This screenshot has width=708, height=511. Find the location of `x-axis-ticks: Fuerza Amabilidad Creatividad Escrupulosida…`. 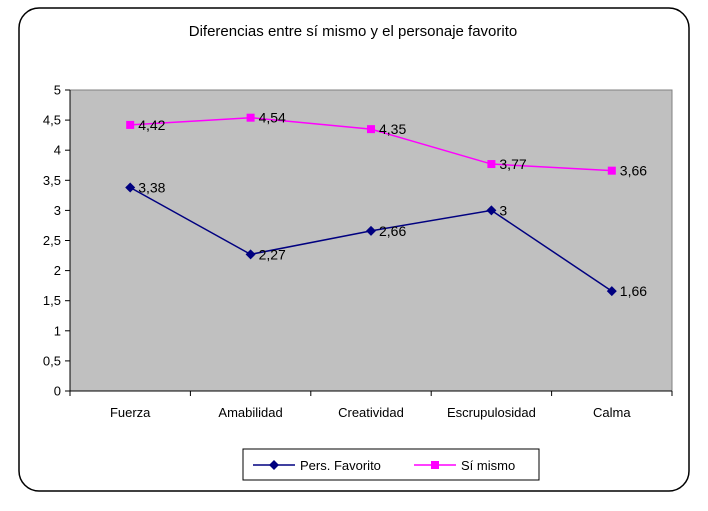

x-axis-ticks: Fuerza Amabilidad Creatividad Escrupulosida… is located at coordinates (371, 405).